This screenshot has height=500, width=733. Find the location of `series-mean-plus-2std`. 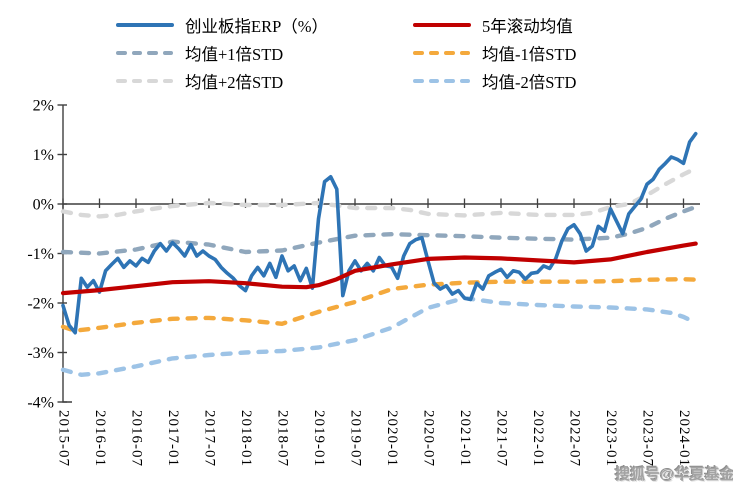

series-mean-plus-2std is located at coordinates (379, 192).